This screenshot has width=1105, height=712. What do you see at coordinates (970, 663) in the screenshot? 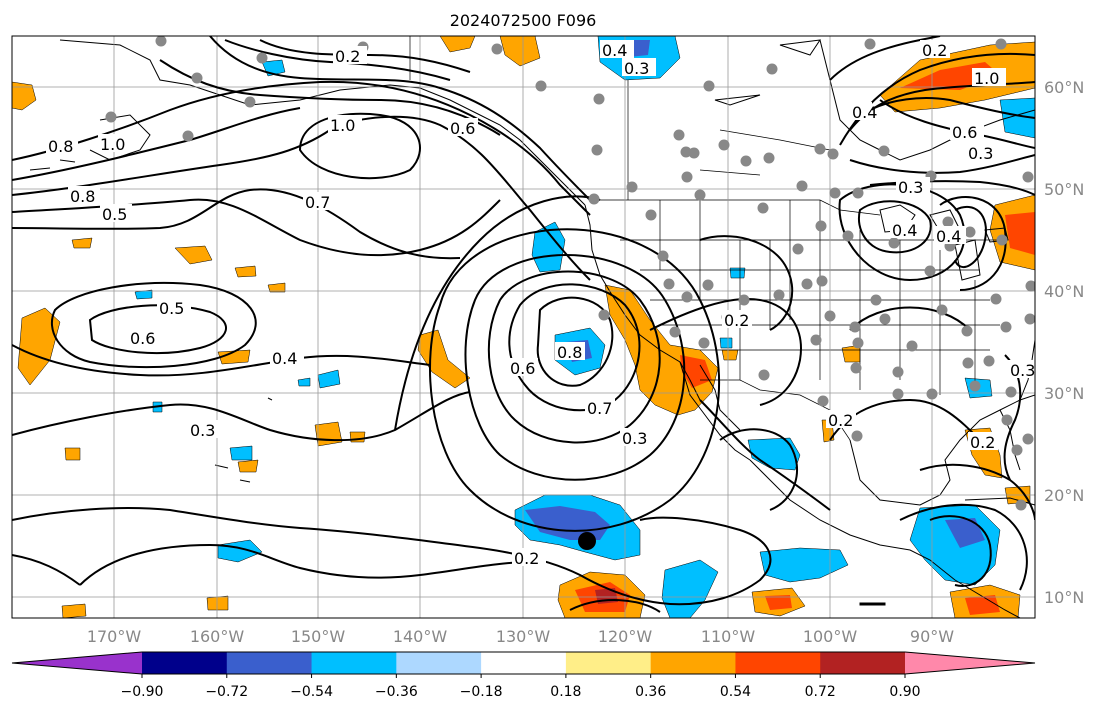
I see `colorbar-extend-high` at bounding box center [970, 663].